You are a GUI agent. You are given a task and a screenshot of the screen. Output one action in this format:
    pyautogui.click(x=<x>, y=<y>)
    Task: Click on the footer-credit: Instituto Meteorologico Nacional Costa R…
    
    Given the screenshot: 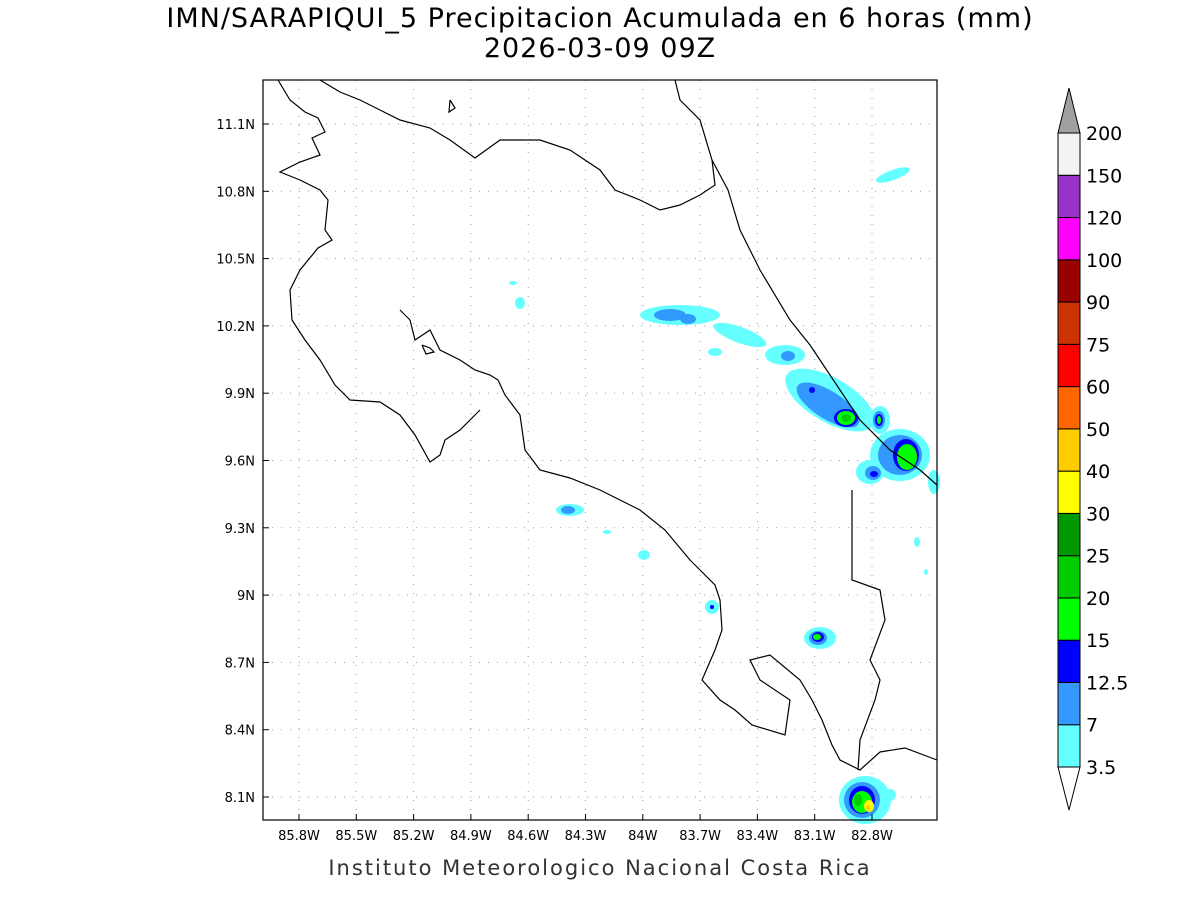 What is the action you would take?
    pyautogui.click(x=600, y=868)
    